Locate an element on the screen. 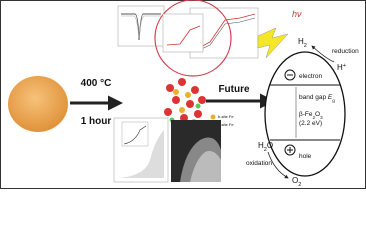 Image resolution: width=366 pixels, height=240 pixels. hplus-sup: + is located at coordinates (344, 66).